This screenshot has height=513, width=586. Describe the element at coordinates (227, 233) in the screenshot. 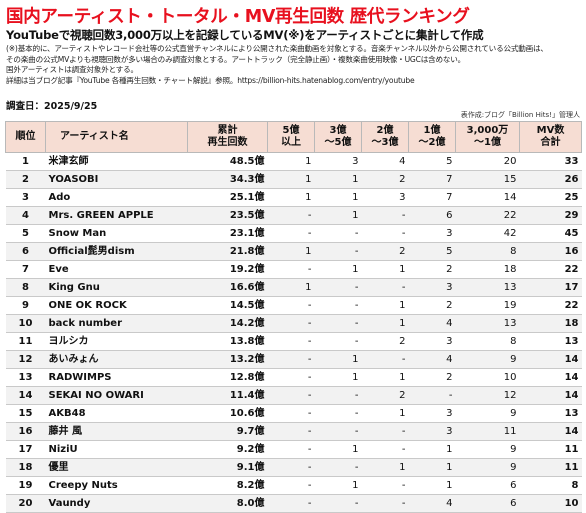

I see `total-plays-cell: 23.1億` at that location.